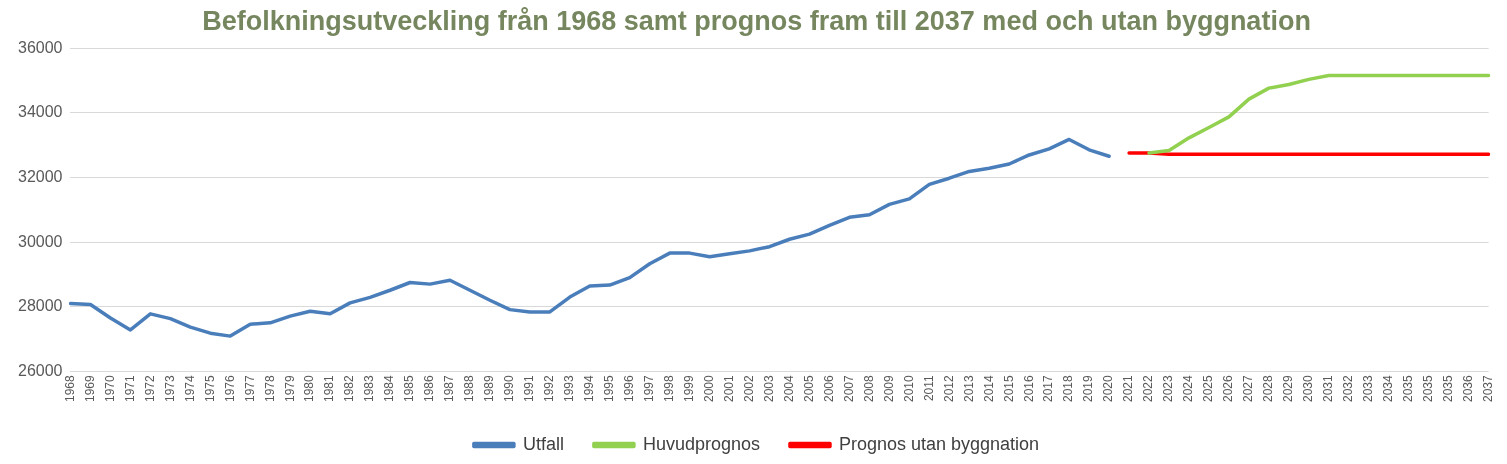 This screenshot has height=464, width=1507. I want to click on x-tick-label: 1974, so click(189, 388).